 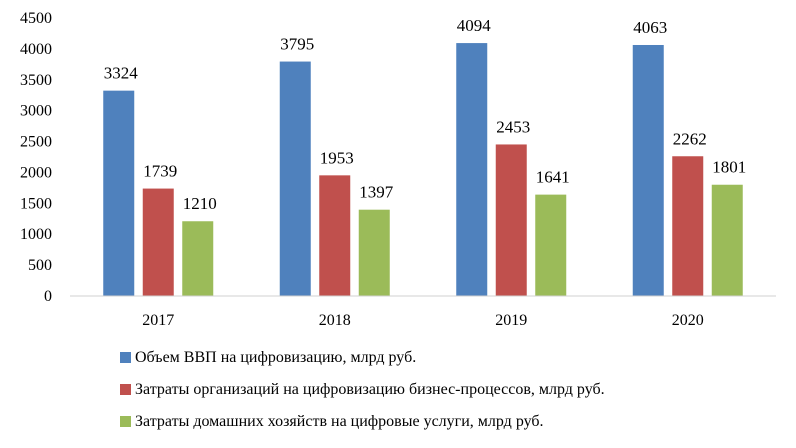 I want to click on x-tick-label: 2018, so click(x=335, y=320).